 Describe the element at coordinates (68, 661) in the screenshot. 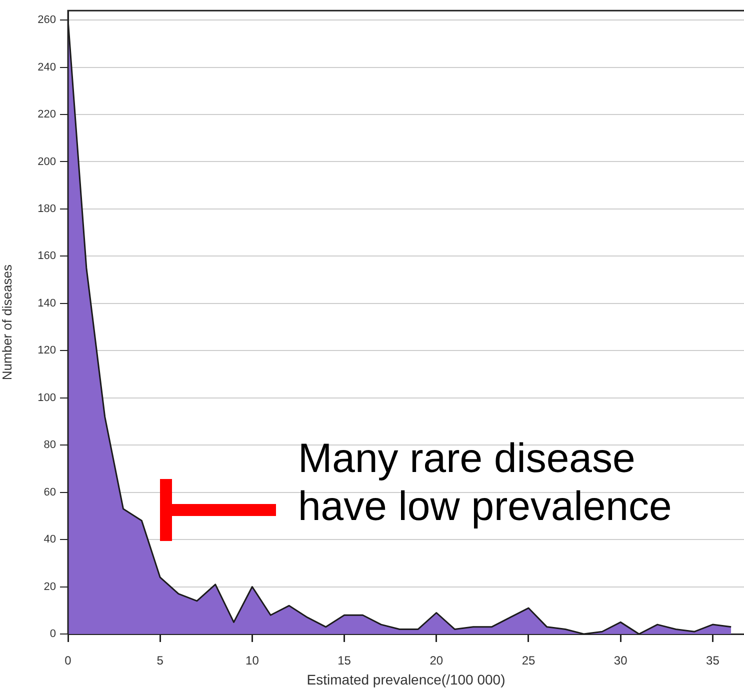

I see `x-tick-label: 0` at that location.